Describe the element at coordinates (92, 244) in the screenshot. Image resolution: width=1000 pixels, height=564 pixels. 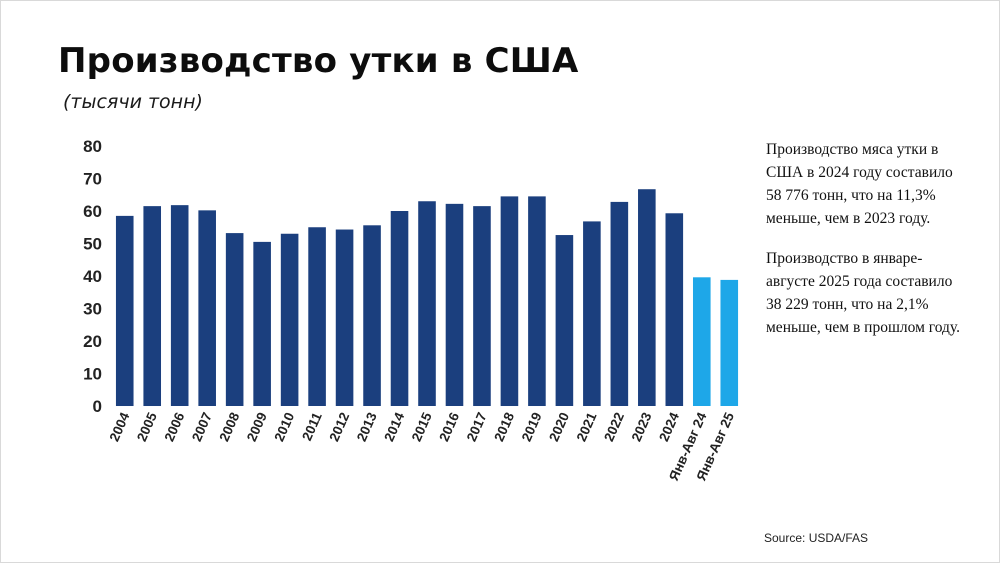
I see `y-tick-label: 50` at that location.